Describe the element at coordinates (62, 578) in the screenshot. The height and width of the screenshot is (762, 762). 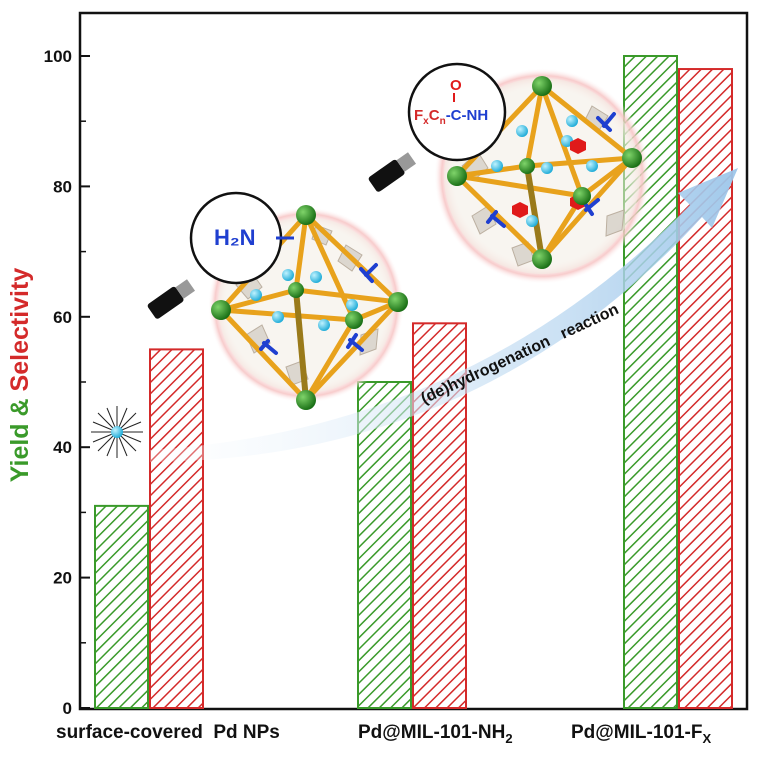
I see `y-tick-label: 20` at that location.